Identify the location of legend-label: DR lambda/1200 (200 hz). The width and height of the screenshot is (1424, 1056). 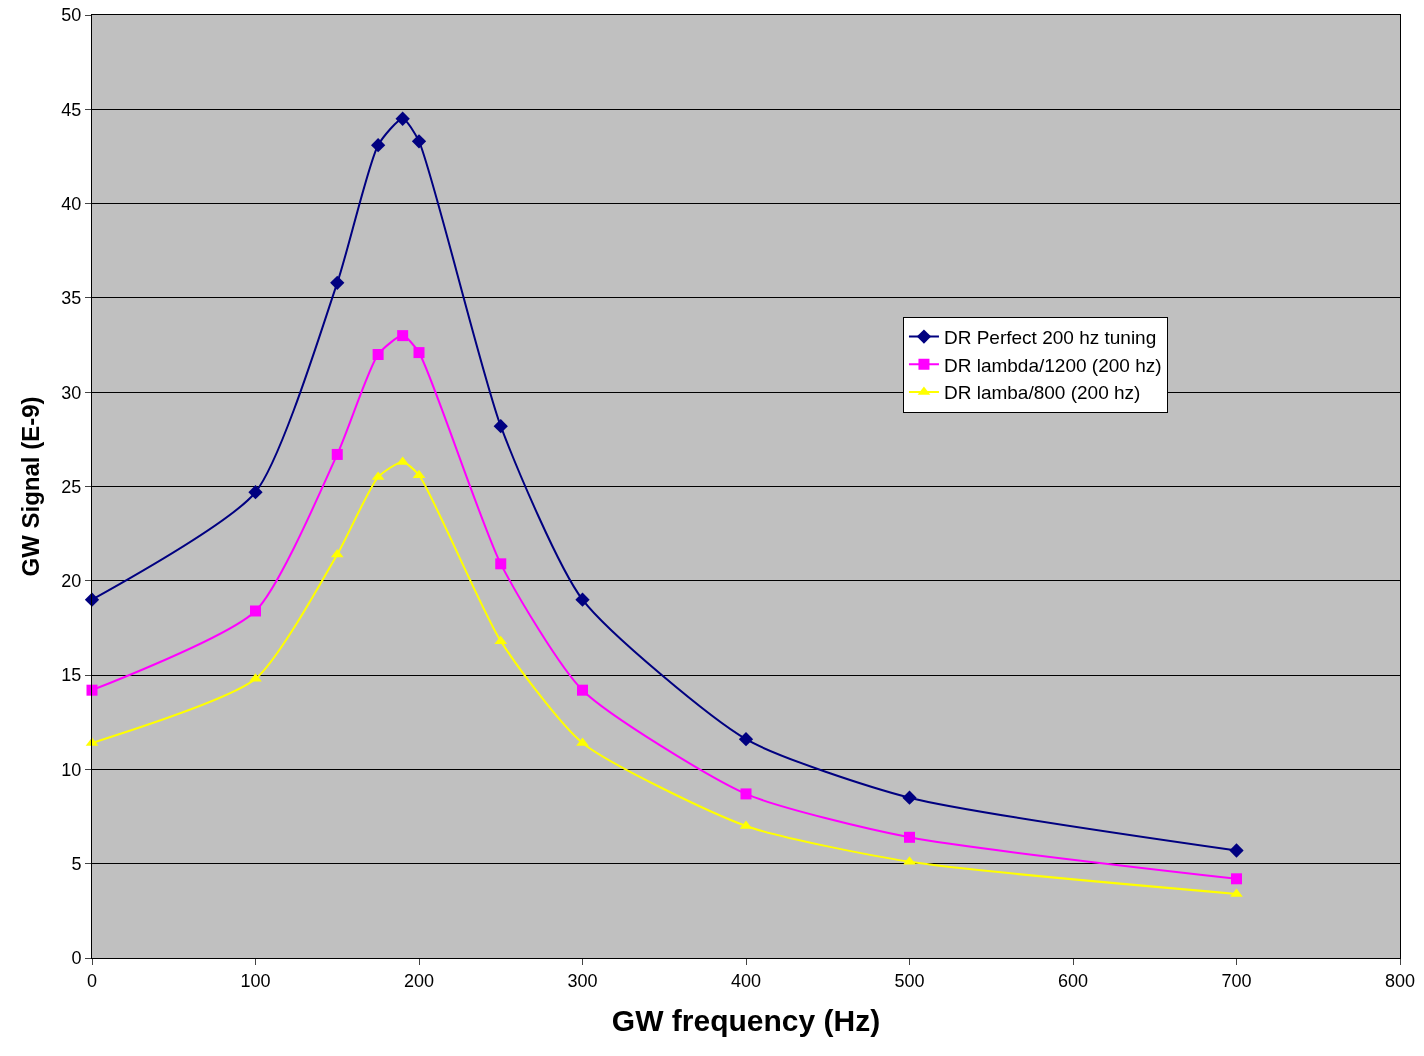
(1052, 365).